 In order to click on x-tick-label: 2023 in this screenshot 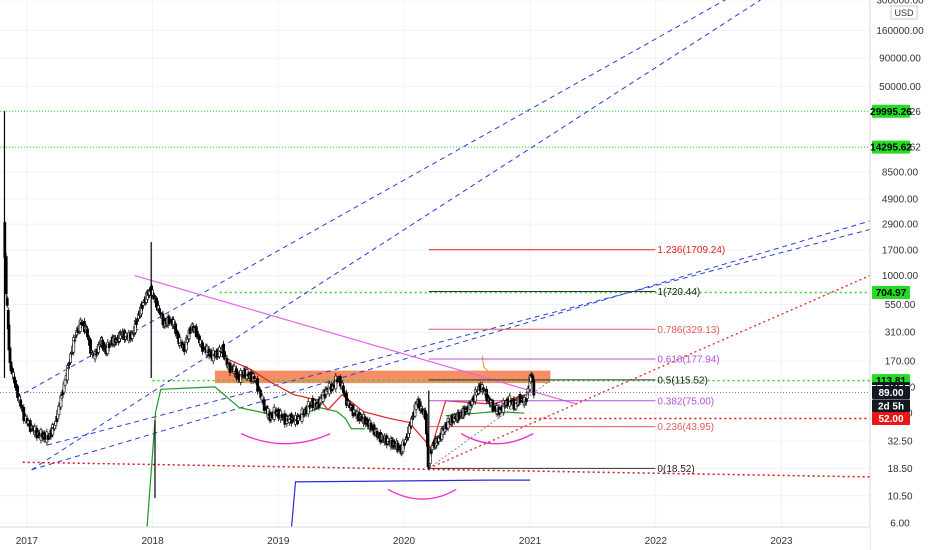, I will do `click(781, 541)`.